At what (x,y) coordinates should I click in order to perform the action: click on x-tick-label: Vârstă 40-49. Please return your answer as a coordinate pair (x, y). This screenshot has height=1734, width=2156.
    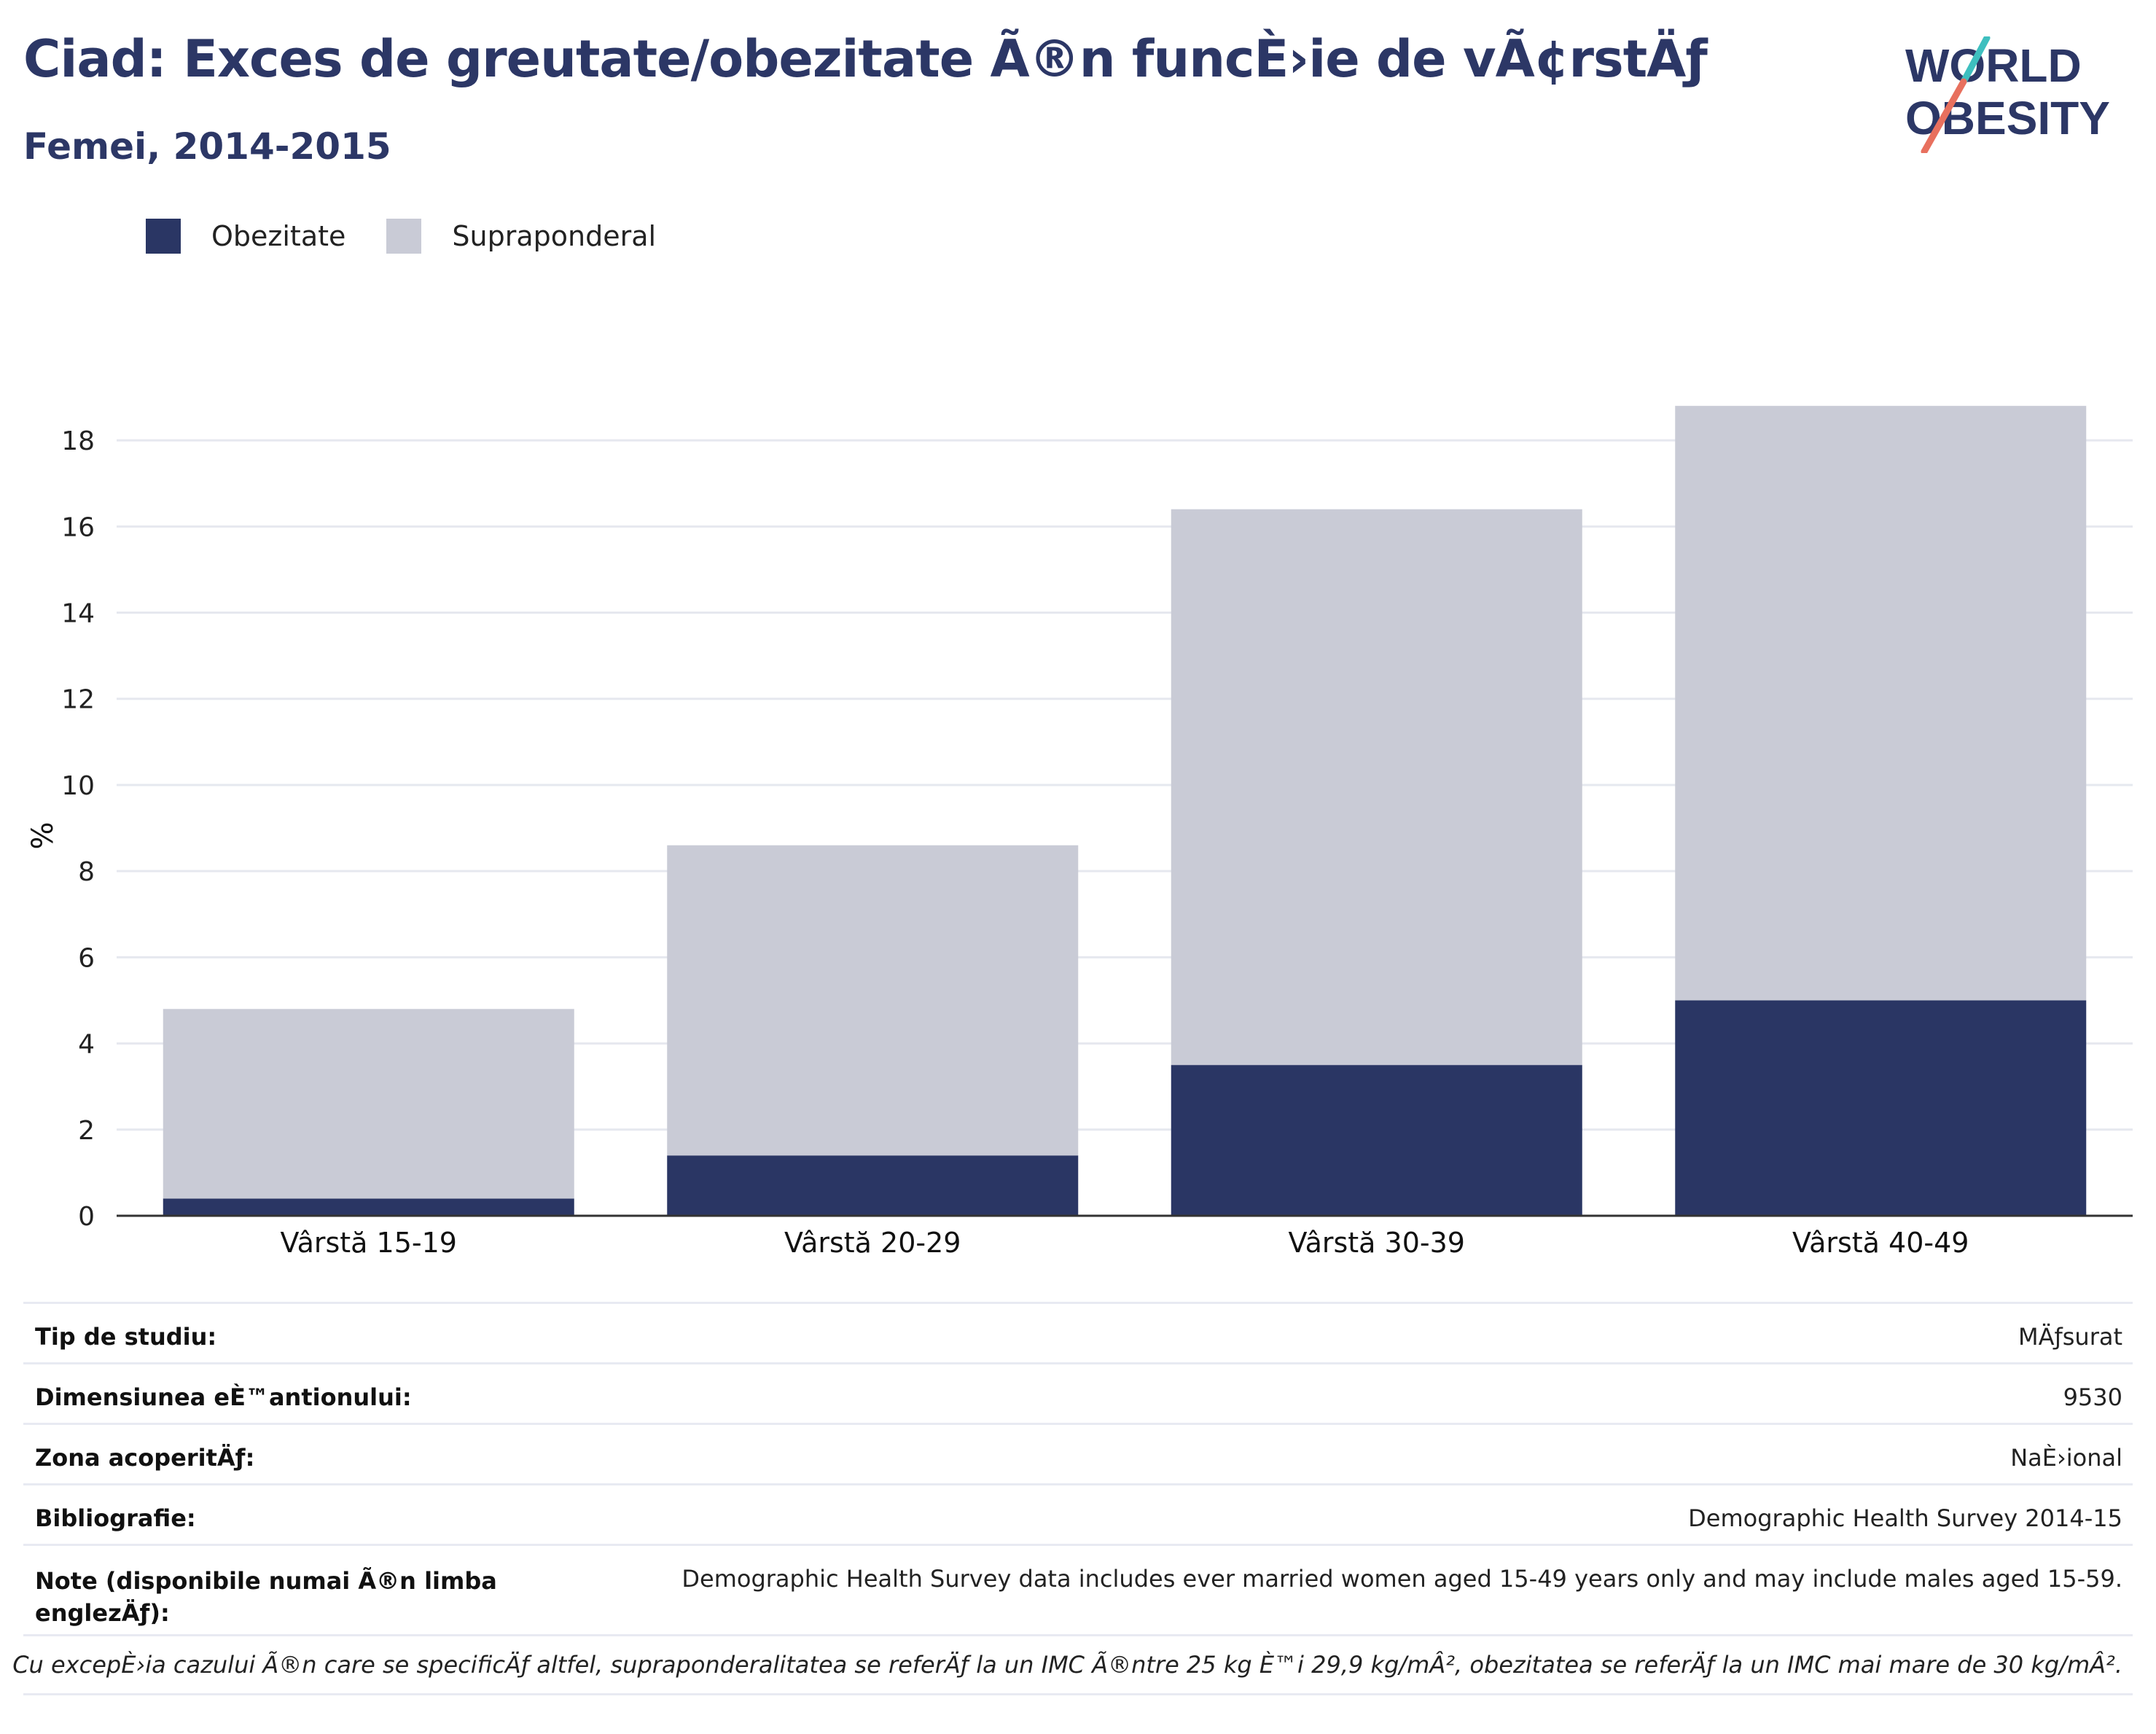
    Looking at the image, I should click on (1881, 1243).